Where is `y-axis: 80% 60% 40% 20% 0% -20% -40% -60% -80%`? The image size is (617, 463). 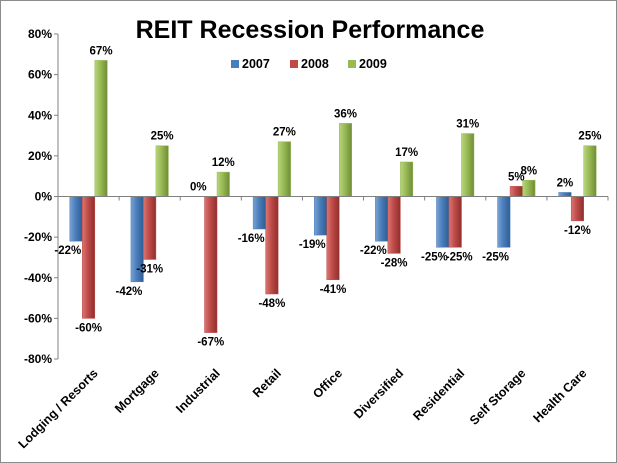 y-axis: 80% 60% 40% 20% 0% -20% -40% -60% -80% is located at coordinates (41, 196).